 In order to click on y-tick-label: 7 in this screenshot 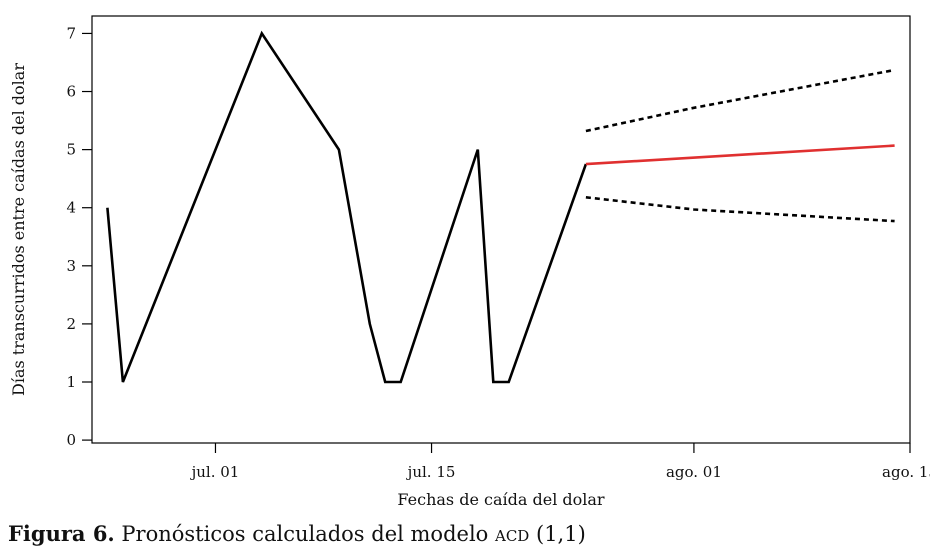, I will do `click(71, 33)`.